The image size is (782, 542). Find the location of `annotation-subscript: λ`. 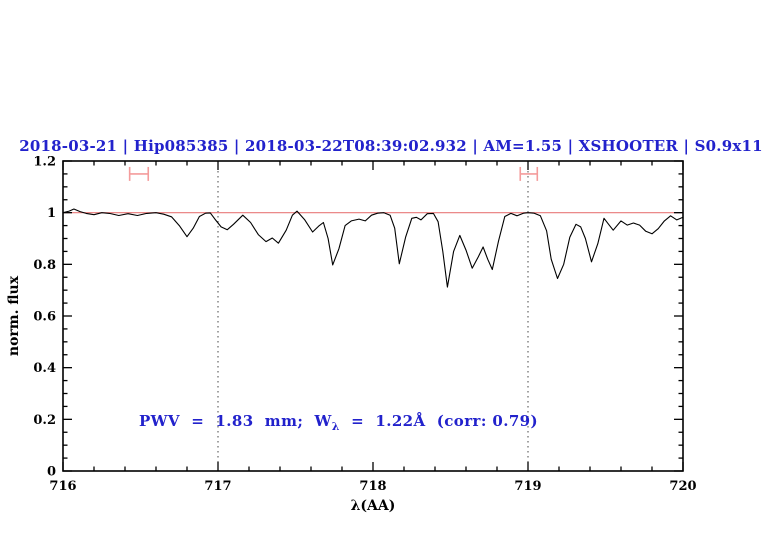

annotation-subscript: λ is located at coordinates (335, 426).